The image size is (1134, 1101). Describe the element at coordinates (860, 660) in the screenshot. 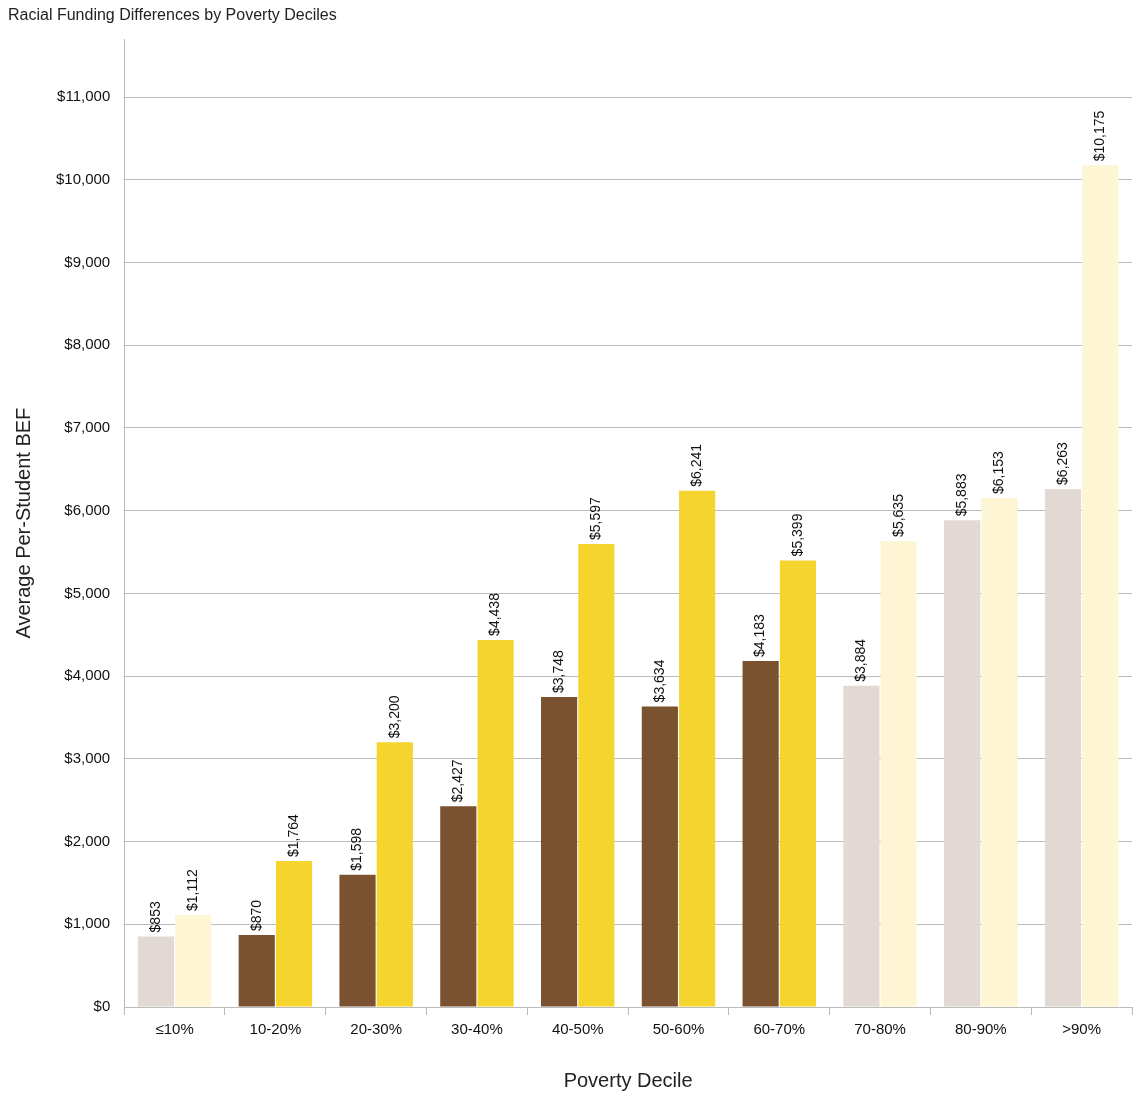

I see `text: $3,884` at that location.